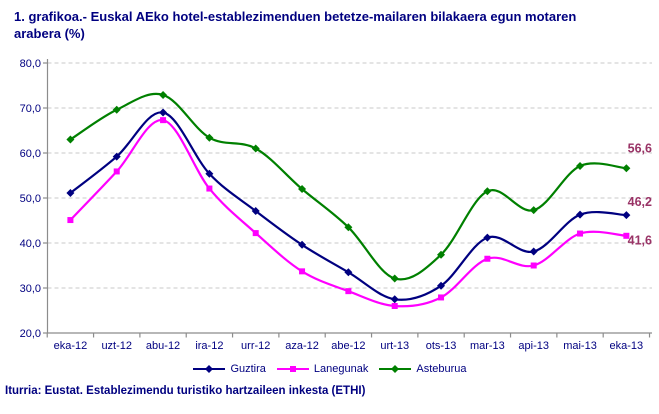 This screenshot has width=659, height=414. Describe the element at coordinates (30, 199) in the screenshot. I see `y-axis-label: 50,0` at that location.